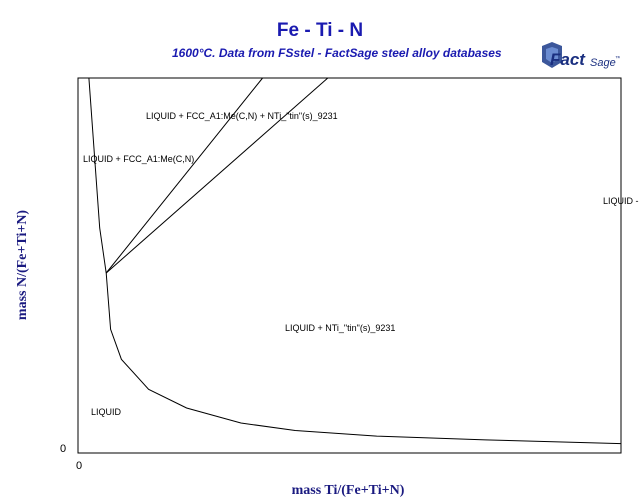 The width and height of the screenshot is (640, 504). I want to click on region-label-liquid: LIQUID, so click(106, 412).